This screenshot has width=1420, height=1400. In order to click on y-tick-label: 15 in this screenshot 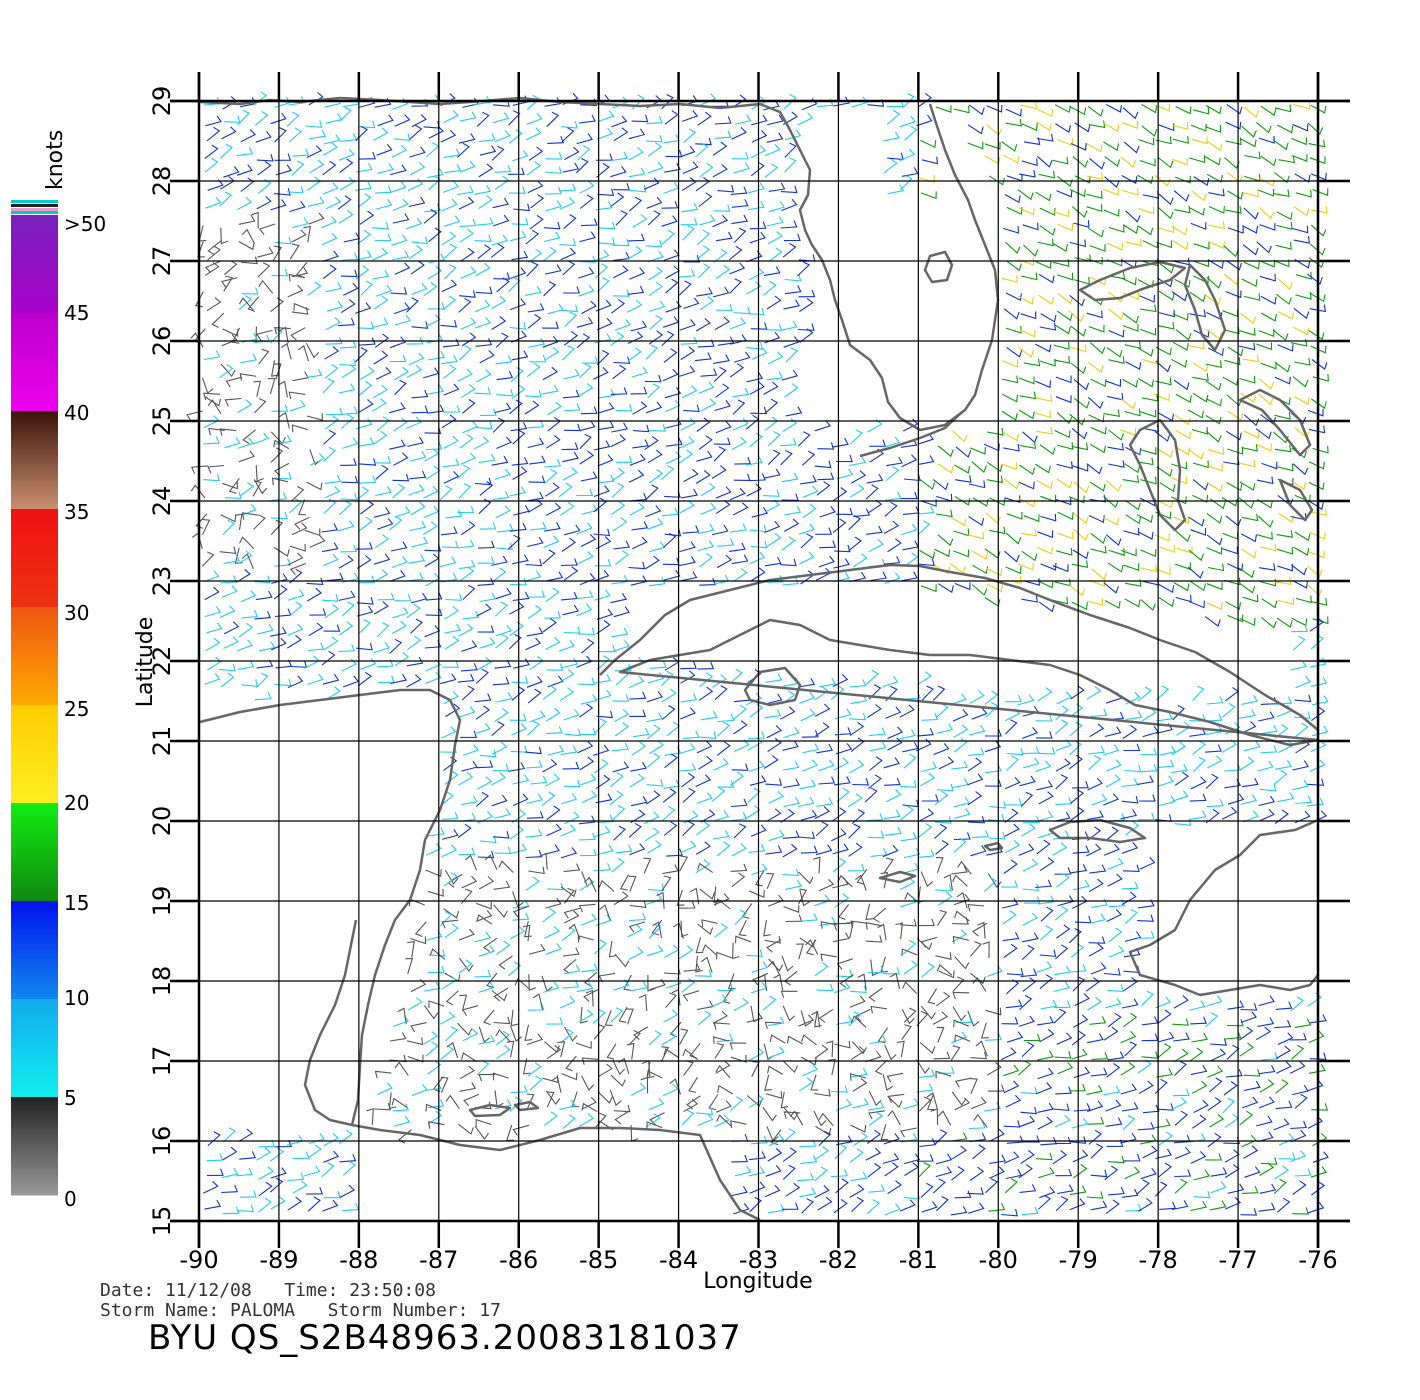, I will do `click(162, 1221)`.